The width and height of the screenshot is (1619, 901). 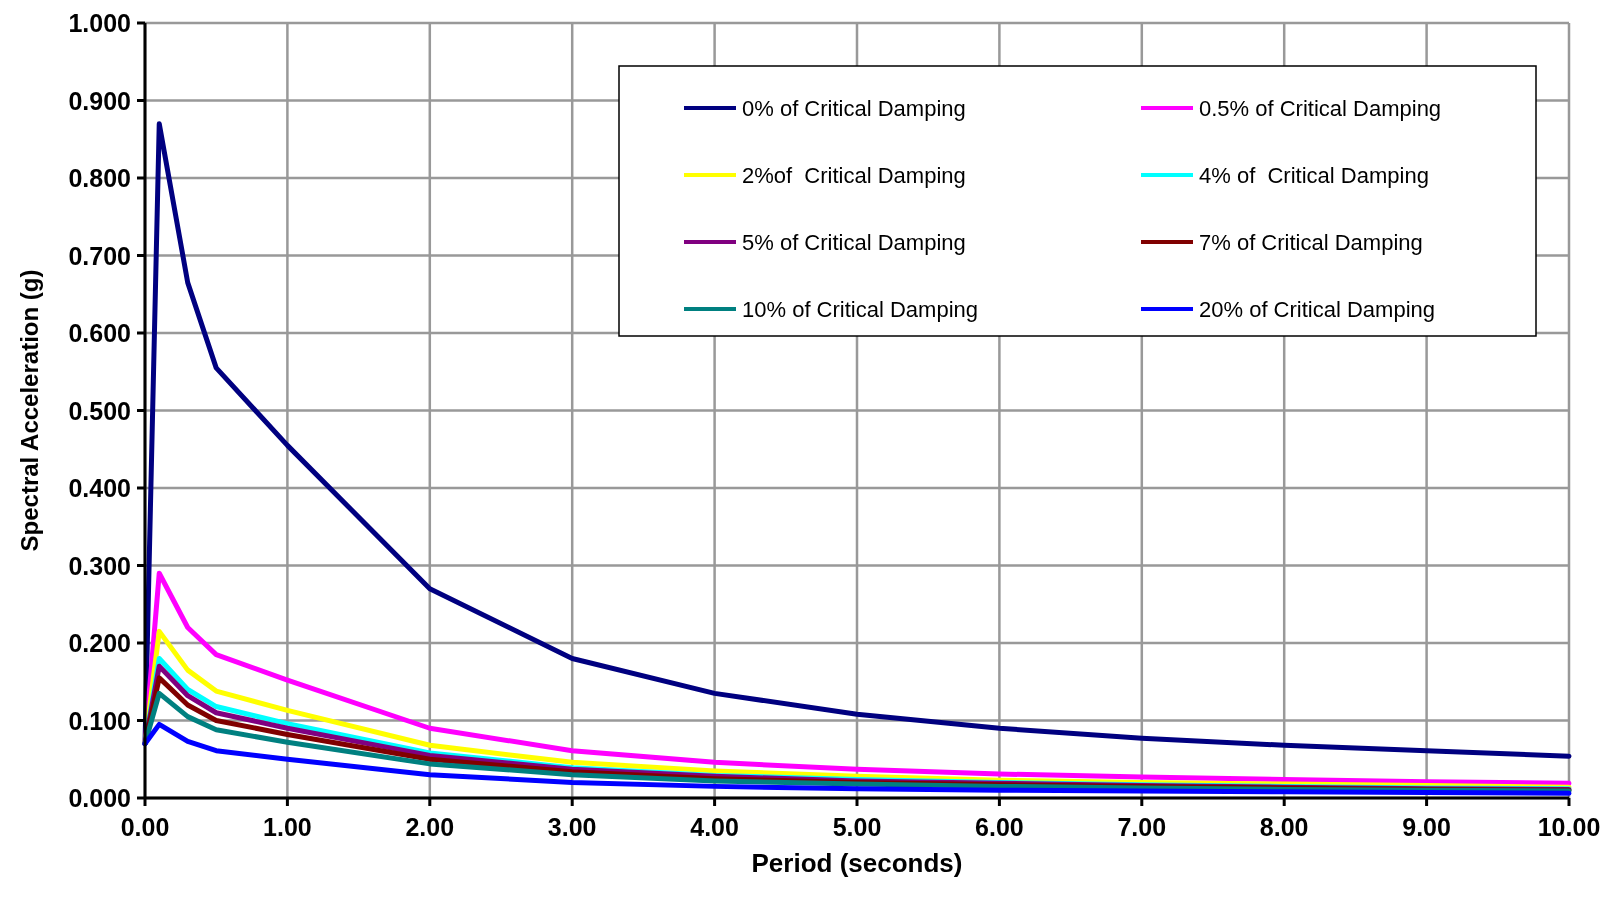 What do you see at coordinates (999, 827) in the screenshot?
I see `x-tick-label: 6.00` at bounding box center [999, 827].